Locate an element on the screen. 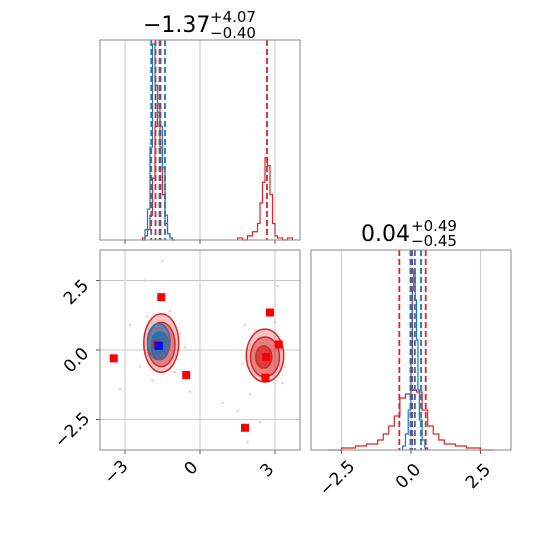 The image size is (550, 550). panel-hist-param1 is located at coordinates (411, 351).